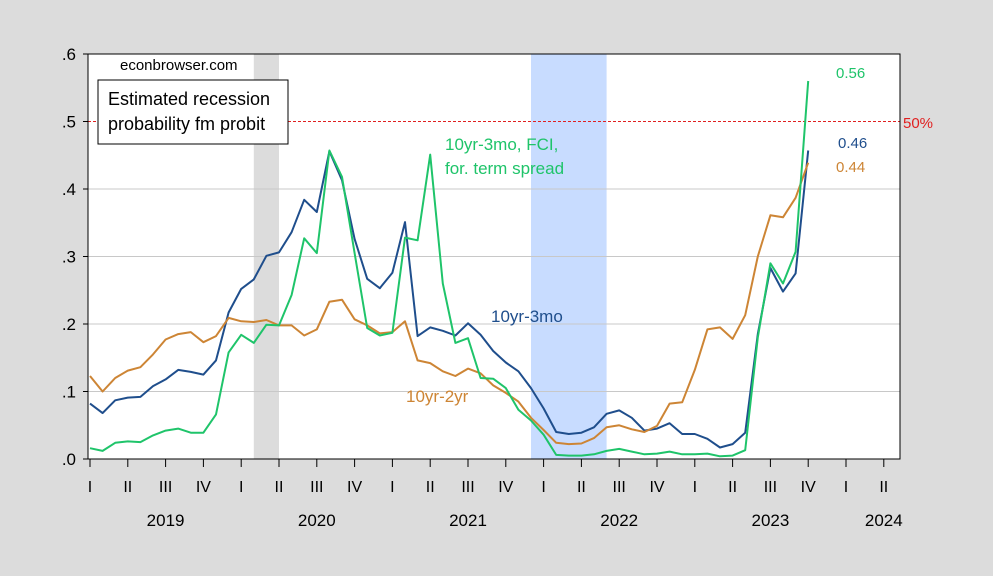 The width and height of the screenshot is (993, 576). What do you see at coordinates (69, 392) in the screenshot?
I see `y-tick-label: .1` at bounding box center [69, 392].